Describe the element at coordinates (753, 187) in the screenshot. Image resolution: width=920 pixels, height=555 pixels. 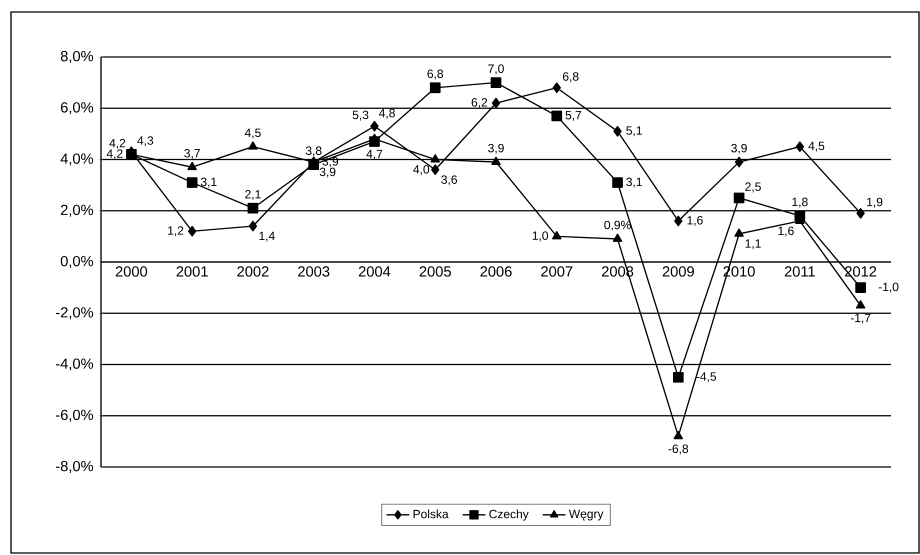
I see `data-label: 2,5` at that location.